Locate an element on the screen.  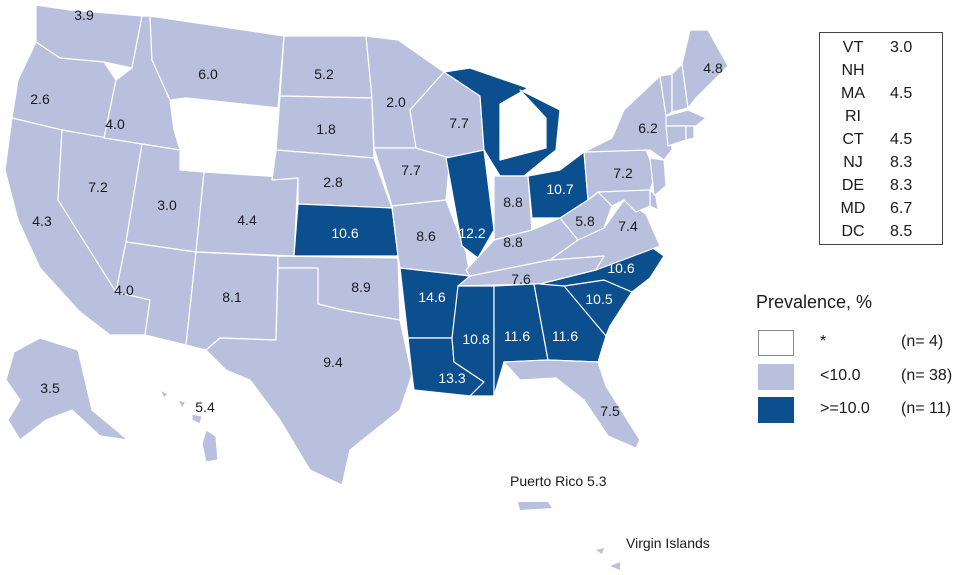
state-value-ut: 3.0 is located at coordinates (167, 205).